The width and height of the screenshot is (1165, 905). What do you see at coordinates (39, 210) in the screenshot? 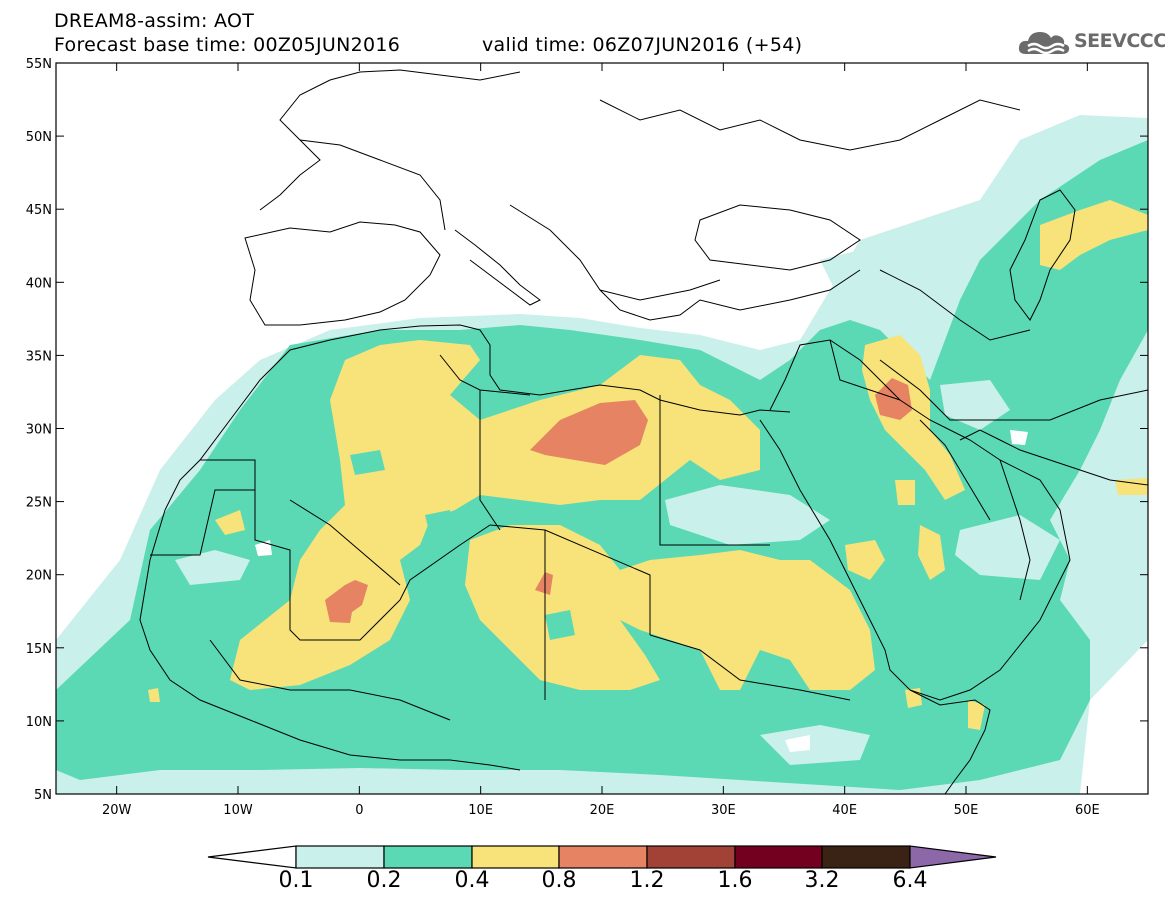
I see `lat-label: 45N` at bounding box center [39, 210].